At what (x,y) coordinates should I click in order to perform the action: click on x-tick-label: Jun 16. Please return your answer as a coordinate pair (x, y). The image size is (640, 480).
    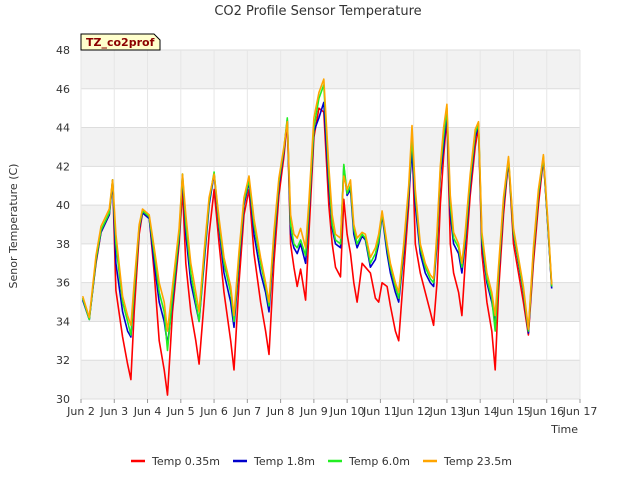
    Looking at the image, I should click on (546, 411).